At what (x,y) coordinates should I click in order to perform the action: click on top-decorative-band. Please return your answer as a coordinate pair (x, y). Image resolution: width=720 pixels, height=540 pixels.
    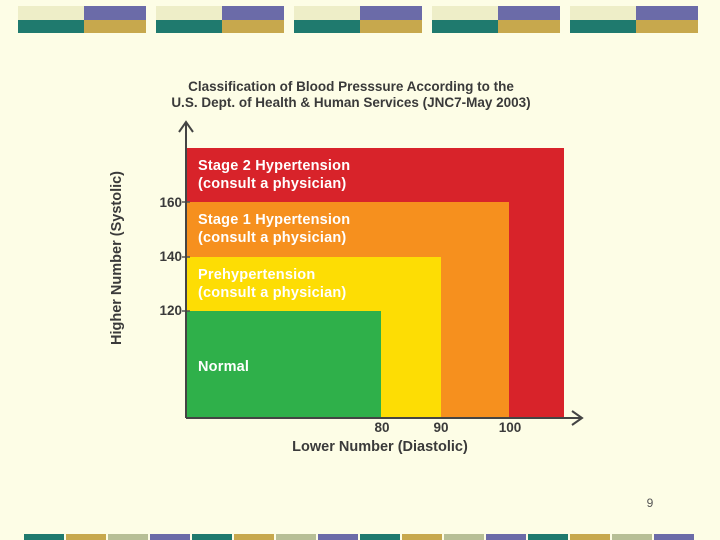
    Looking at the image, I should click on (358, 19).